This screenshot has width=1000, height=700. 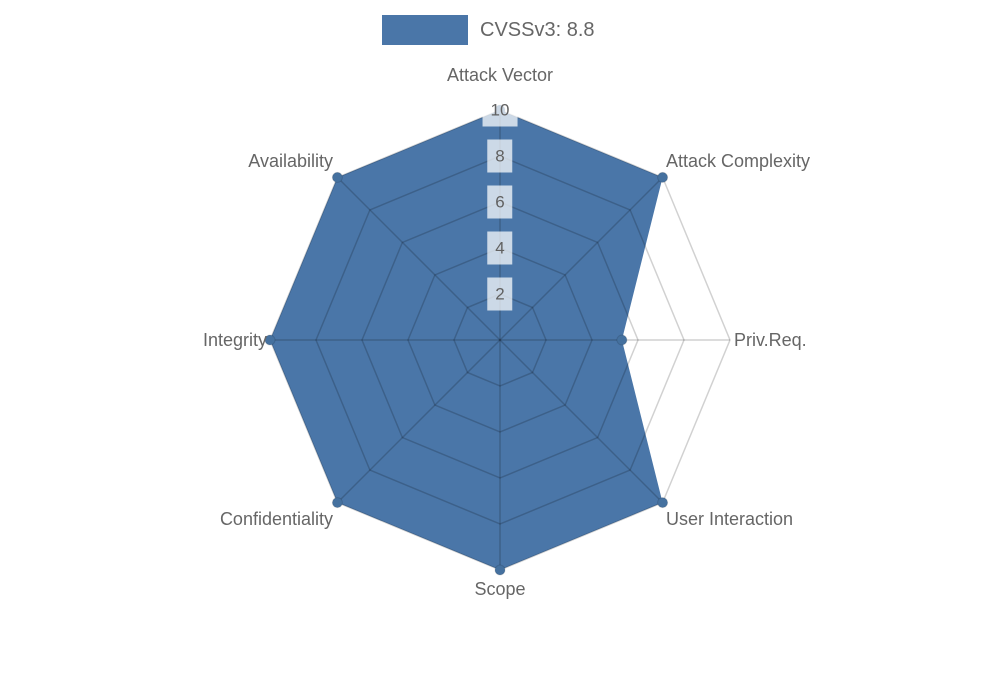 What do you see at coordinates (425, 30) in the screenshot?
I see `legend-color-swatch` at bounding box center [425, 30].